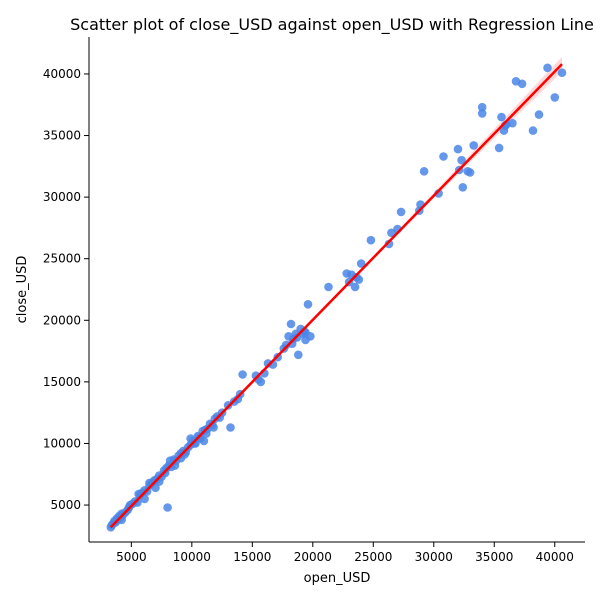  Describe the element at coordinates (62, 443) in the screenshot. I see `y-tick-label: 10000` at that location.